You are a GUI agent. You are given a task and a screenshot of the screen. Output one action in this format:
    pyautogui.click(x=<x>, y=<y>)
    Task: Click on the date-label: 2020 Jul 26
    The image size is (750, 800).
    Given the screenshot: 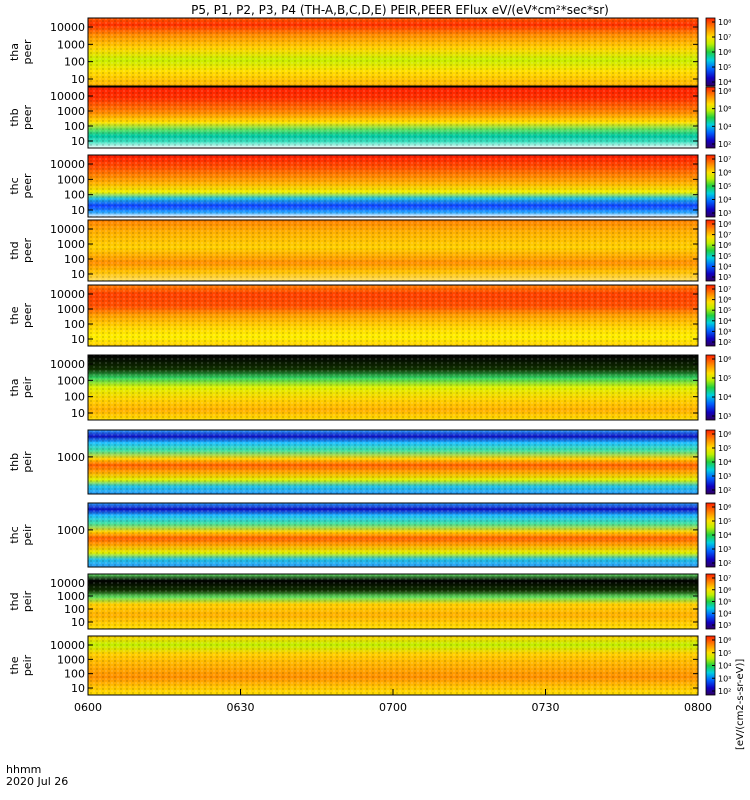 What is the action you would take?
    pyautogui.click(x=37, y=781)
    